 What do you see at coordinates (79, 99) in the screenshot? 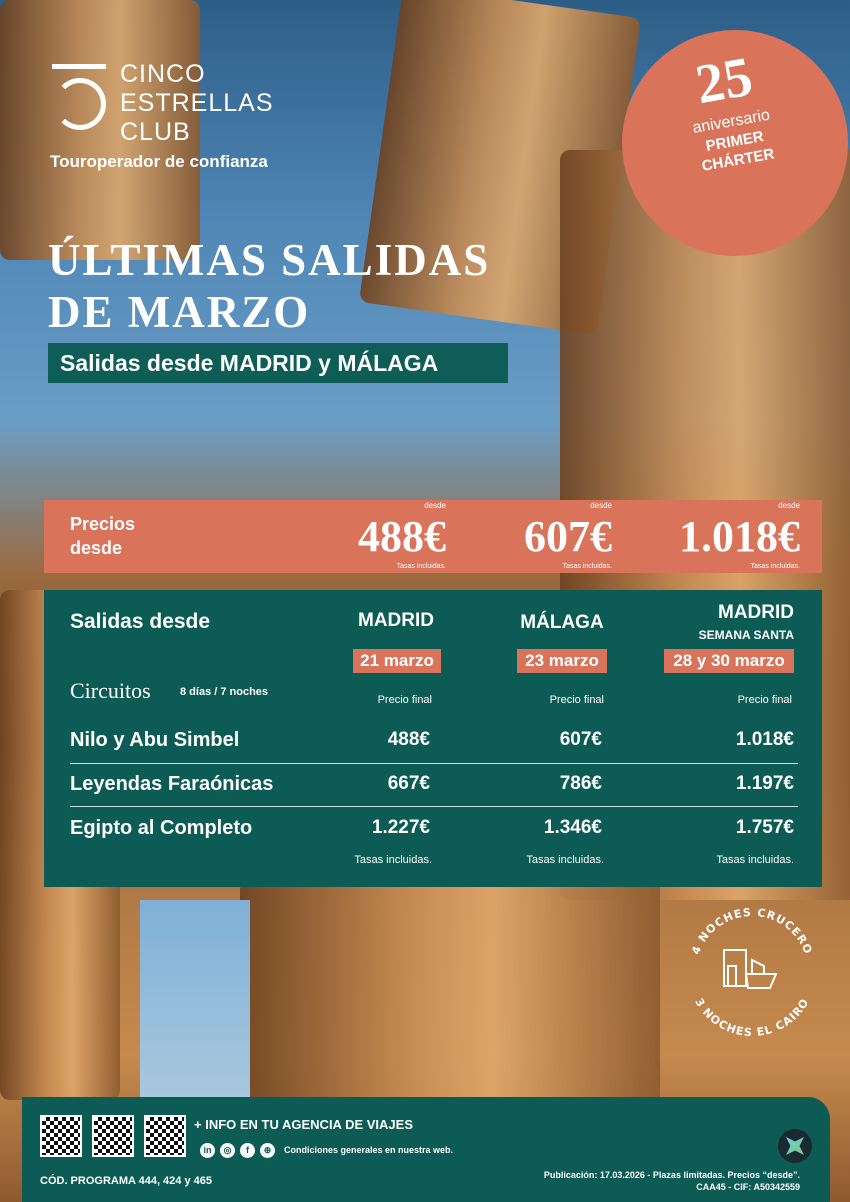
I see `logo-icon` at bounding box center [79, 99].